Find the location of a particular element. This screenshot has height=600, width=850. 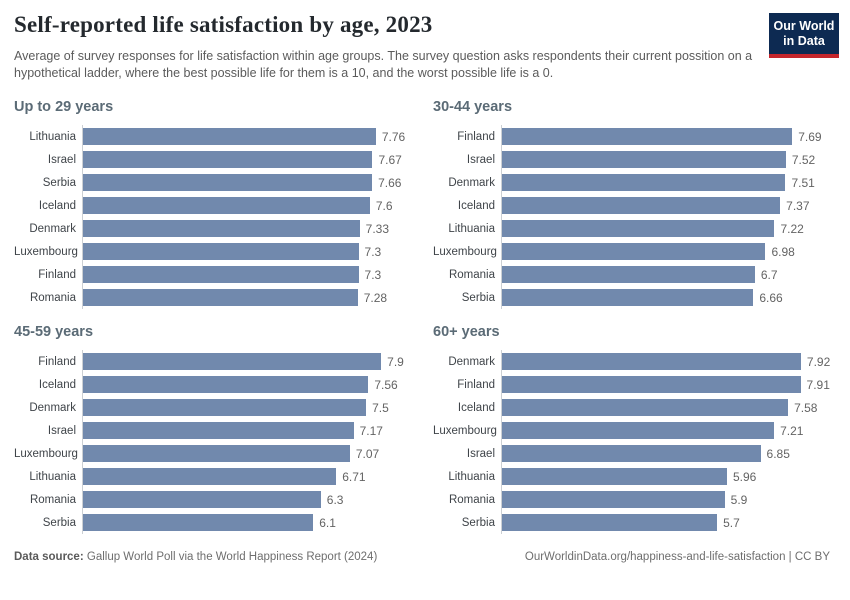

plot-area: 6.66 is located at coordinates (668, 297).